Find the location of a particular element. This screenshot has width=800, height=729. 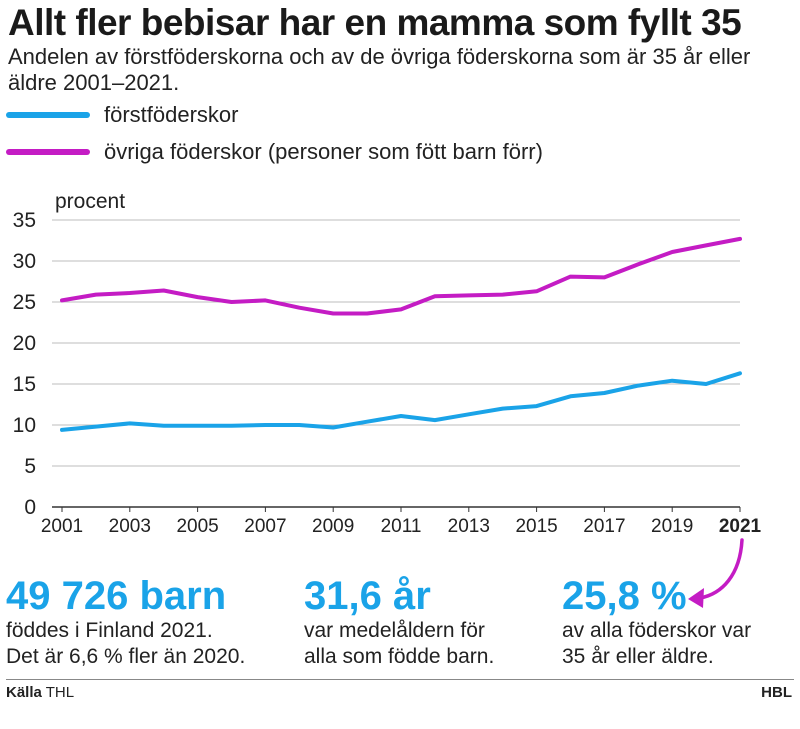

source-label: Källa is located at coordinates (24, 692).